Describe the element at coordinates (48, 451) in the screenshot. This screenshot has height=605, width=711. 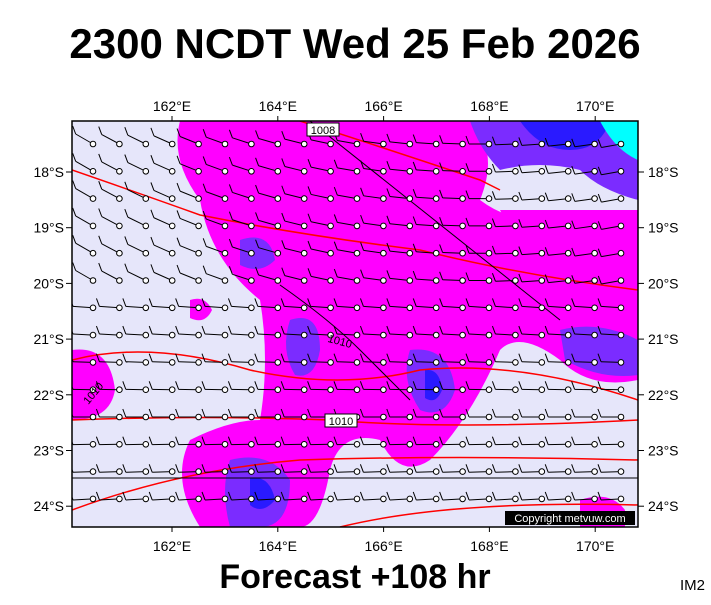
I see `lat-label: 23°S` at that location.